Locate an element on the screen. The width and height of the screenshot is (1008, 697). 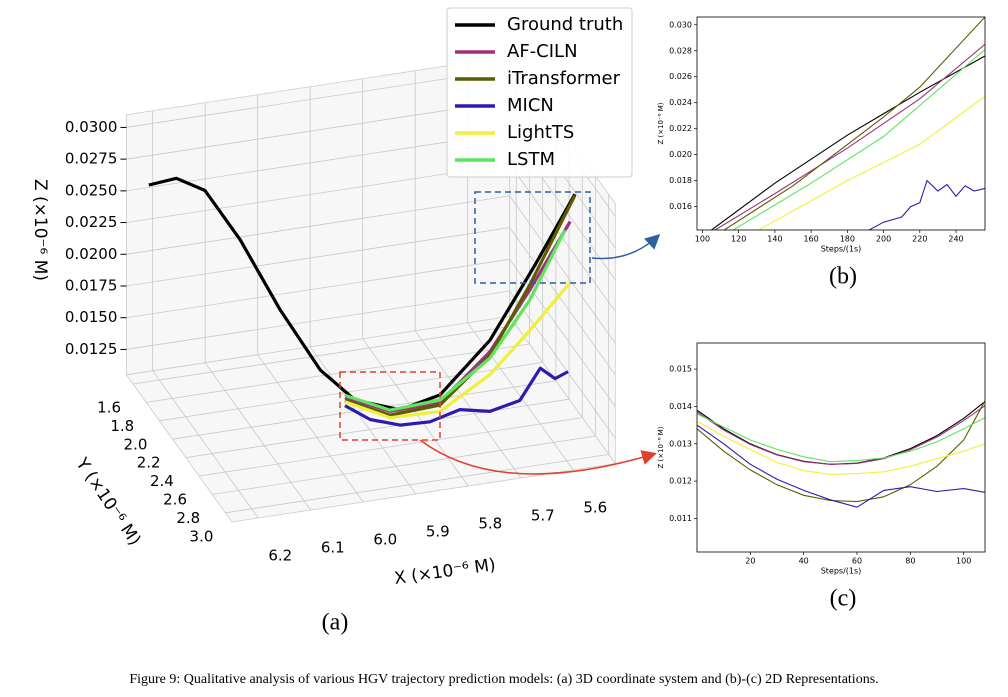
y-tick-label: 0.028 is located at coordinates (680, 50).